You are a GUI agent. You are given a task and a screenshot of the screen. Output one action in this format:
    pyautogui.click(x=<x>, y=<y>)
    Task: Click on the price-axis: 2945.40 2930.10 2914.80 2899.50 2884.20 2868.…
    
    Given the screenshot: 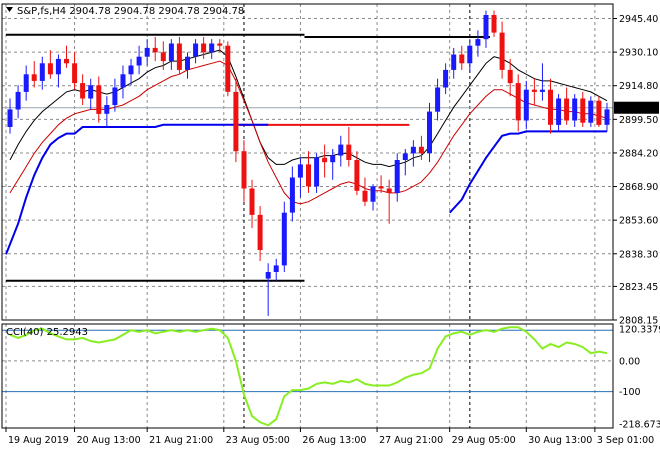 What is the action you would take?
    pyautogui.click(x=636, y=222)
    